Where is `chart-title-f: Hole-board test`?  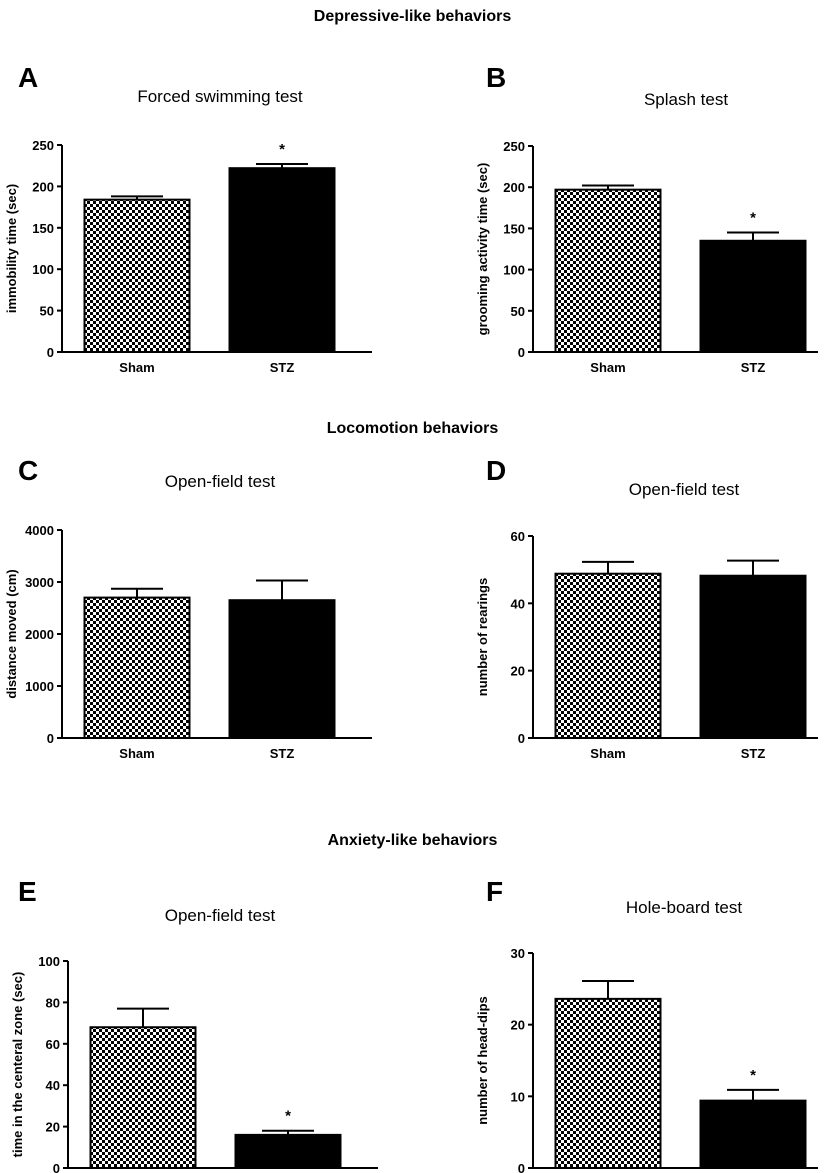 chart-title-f: Hole-board test is located at coordinates (684, 907).